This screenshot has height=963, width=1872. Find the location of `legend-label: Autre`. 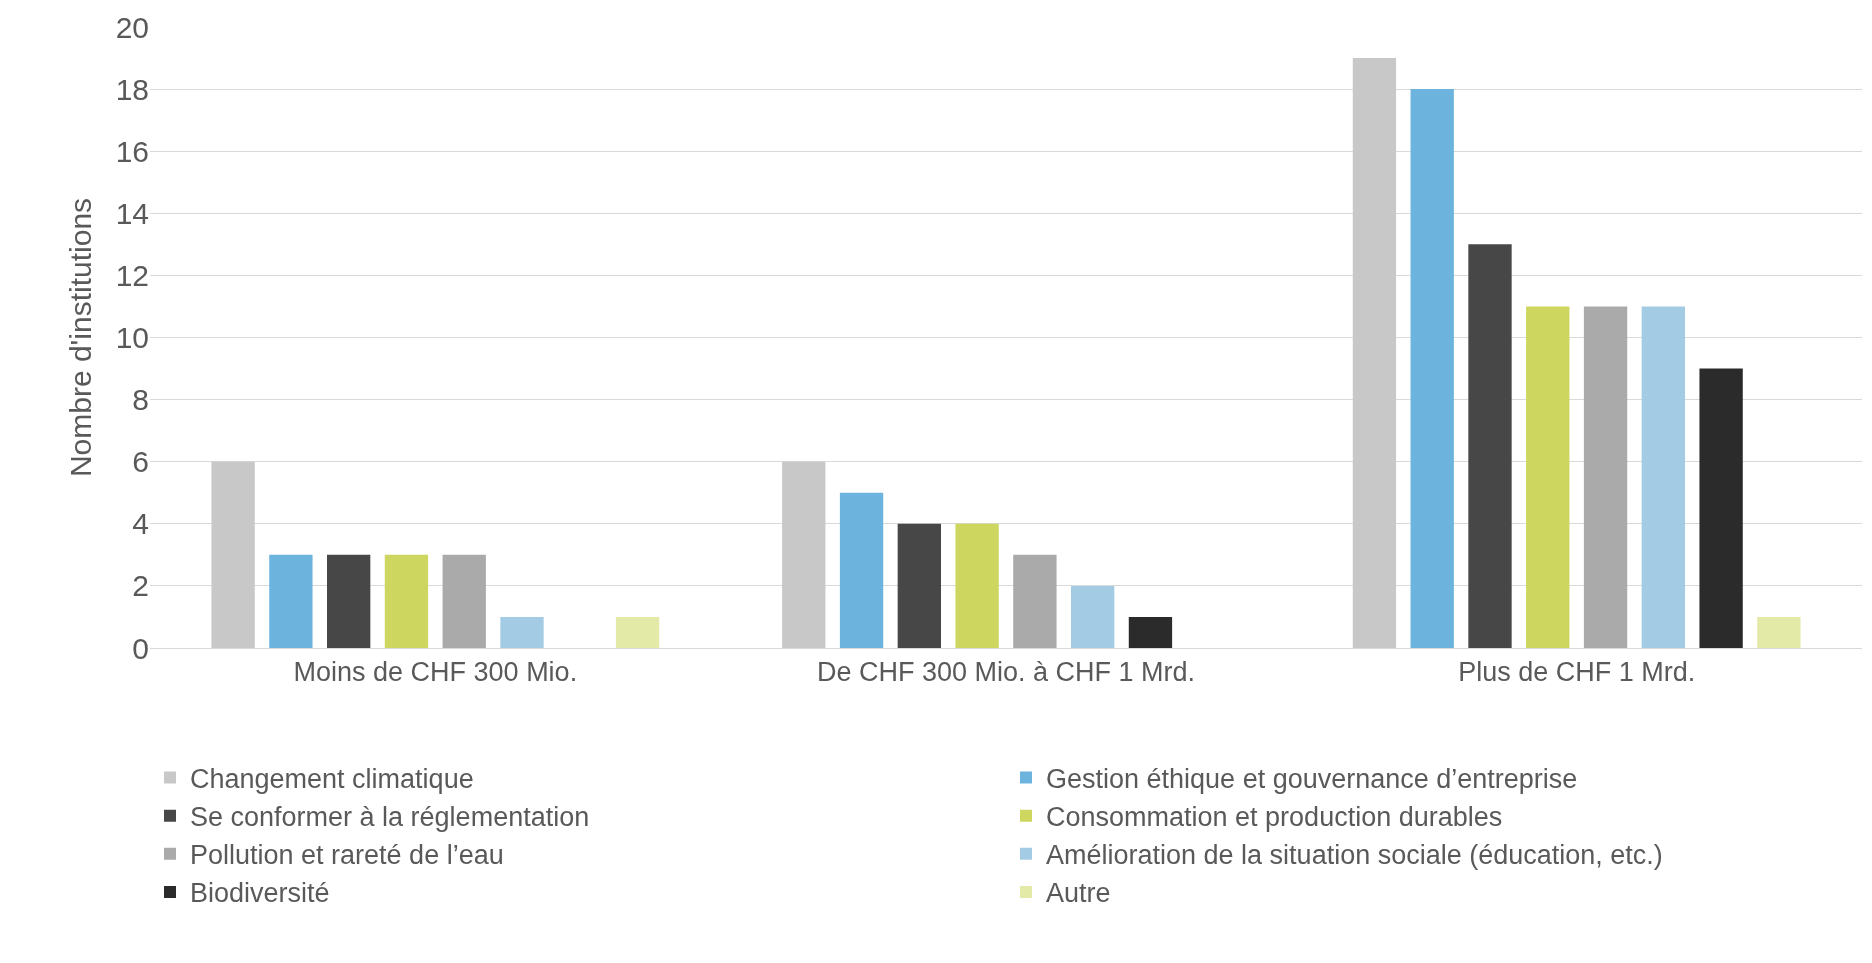

legend-label: Autre is located at coordinates (1078, 893).